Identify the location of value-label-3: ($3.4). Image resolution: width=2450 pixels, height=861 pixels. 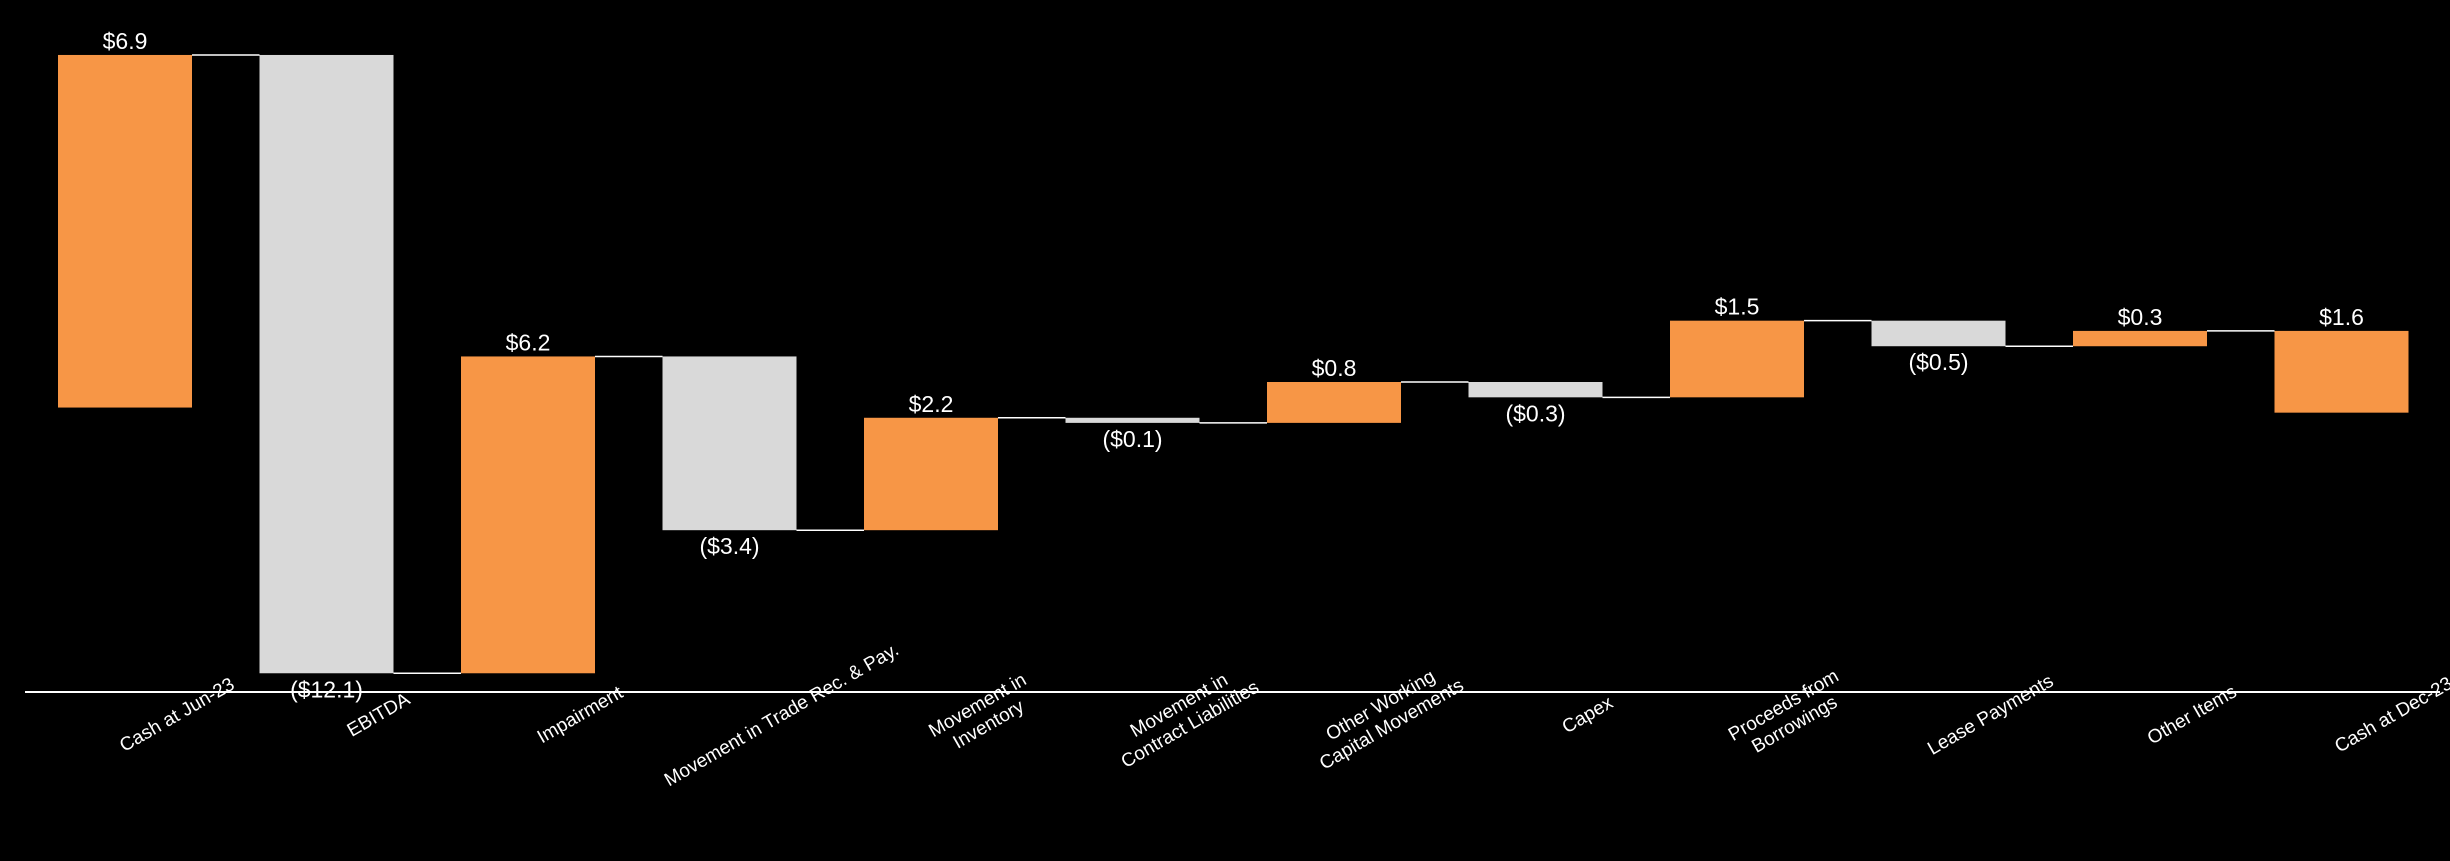
(729, 546).